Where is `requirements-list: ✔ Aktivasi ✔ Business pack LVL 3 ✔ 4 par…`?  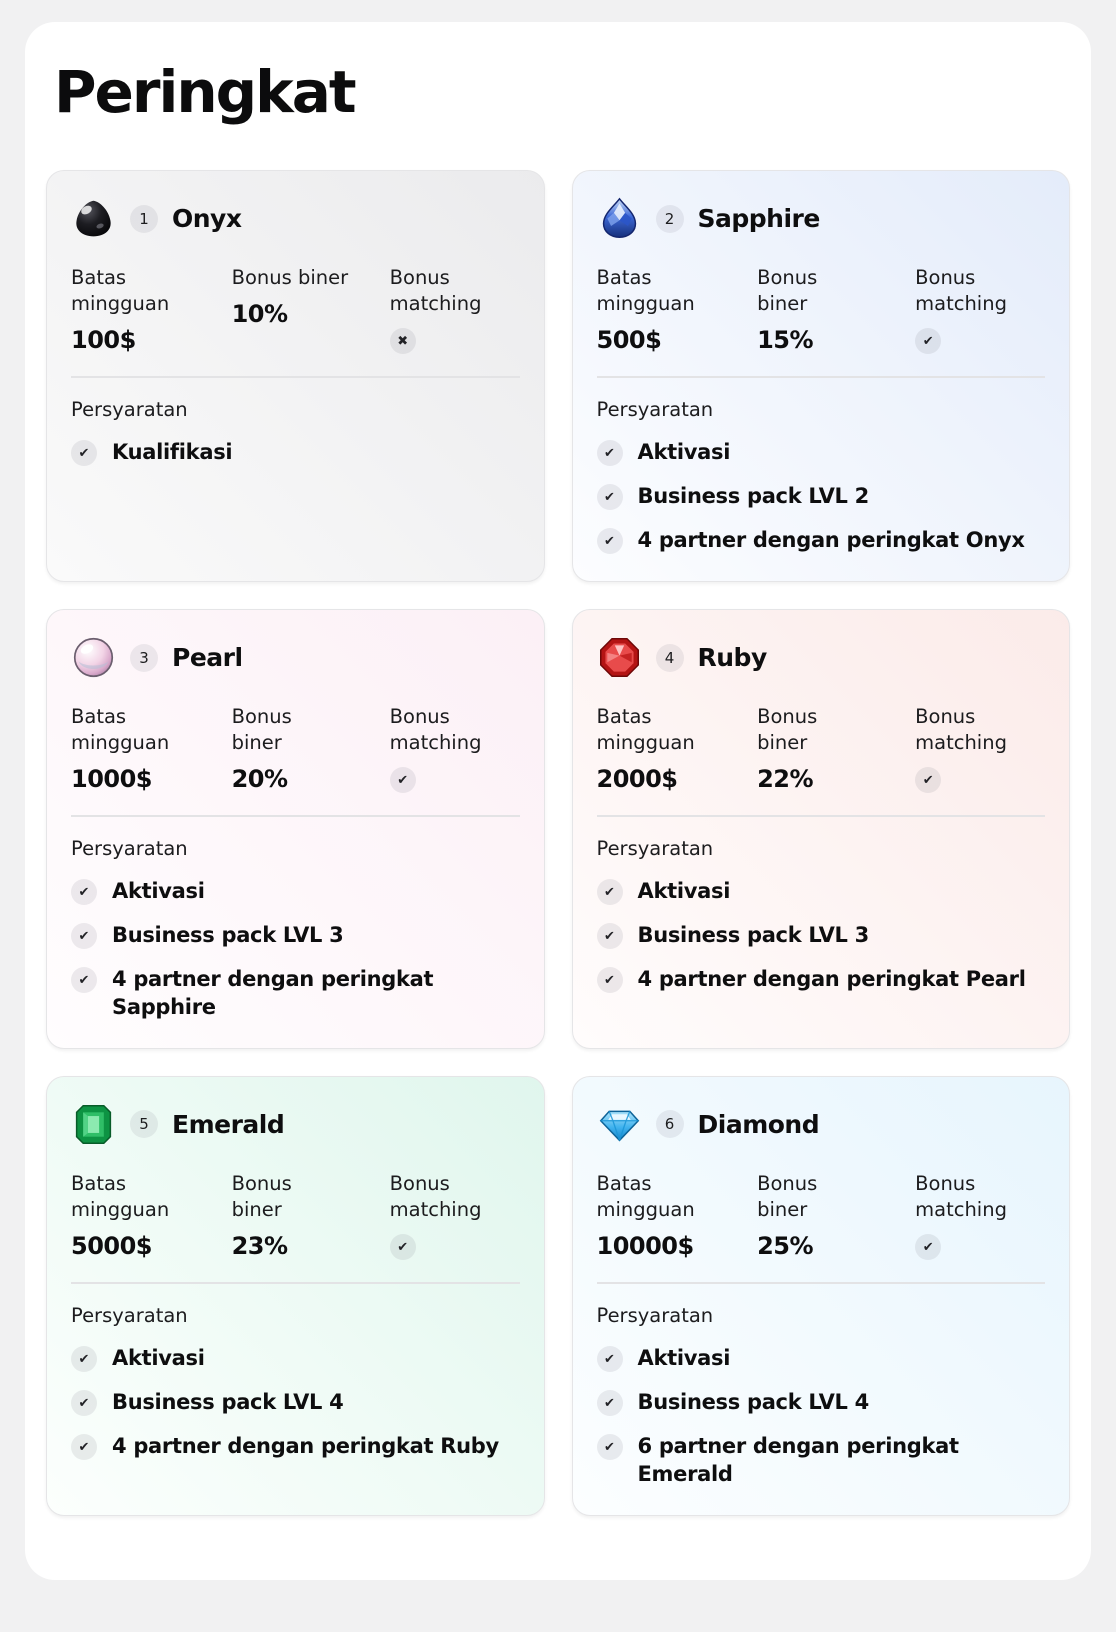
requirements-list: ✔ Aktivasi ✔ Business pack LVL 3 ✔ 4 par… is located at coordinates (821, 936).